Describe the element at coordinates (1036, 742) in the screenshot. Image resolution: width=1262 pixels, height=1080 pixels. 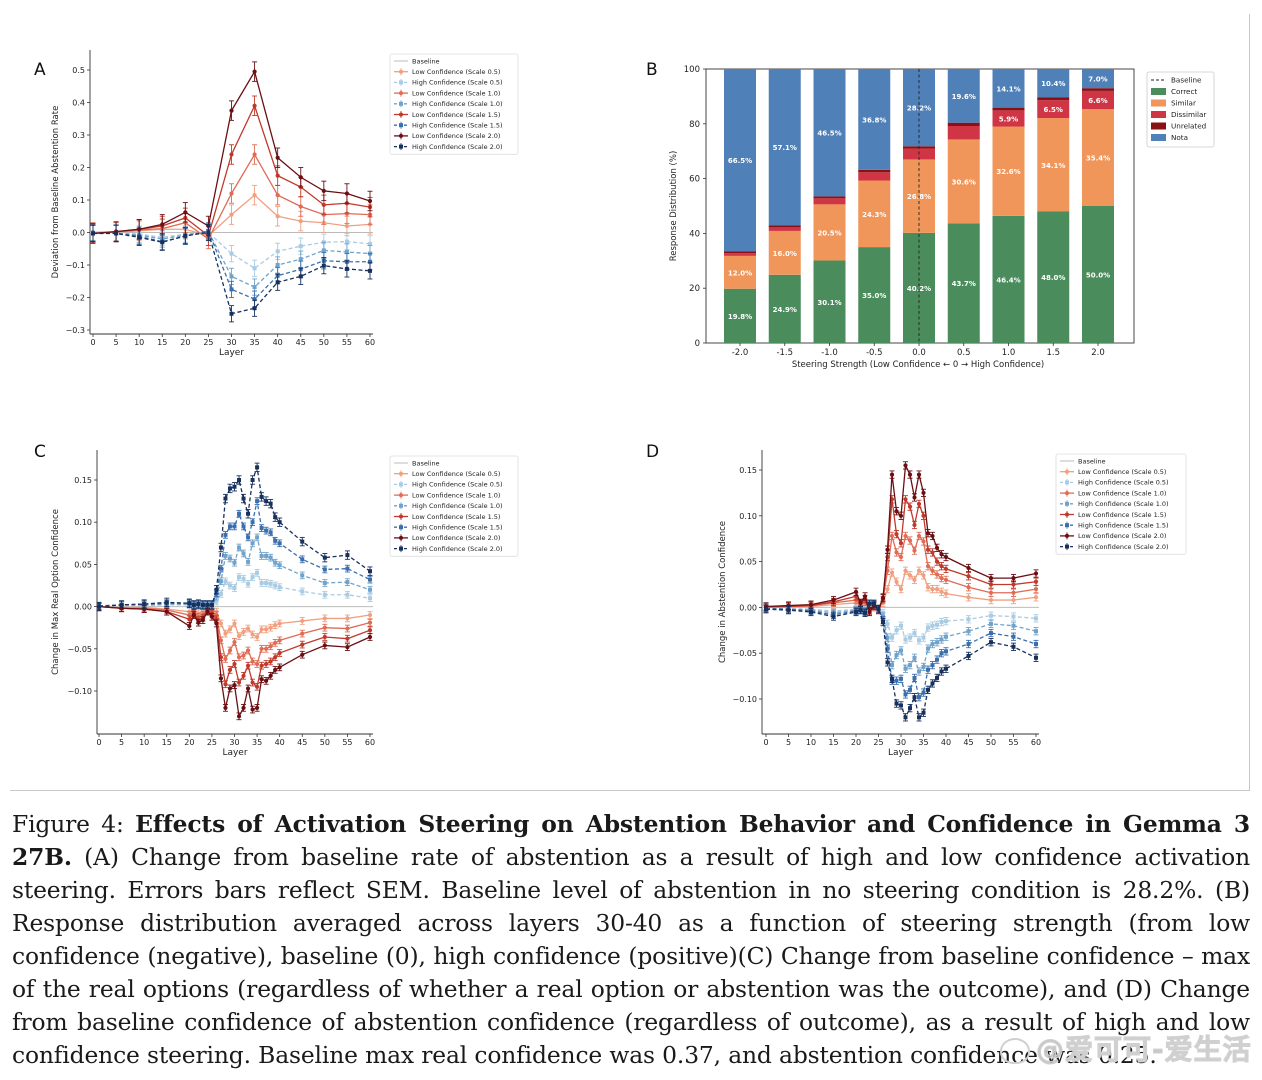
I see `x-tick-label: 60` at that location.